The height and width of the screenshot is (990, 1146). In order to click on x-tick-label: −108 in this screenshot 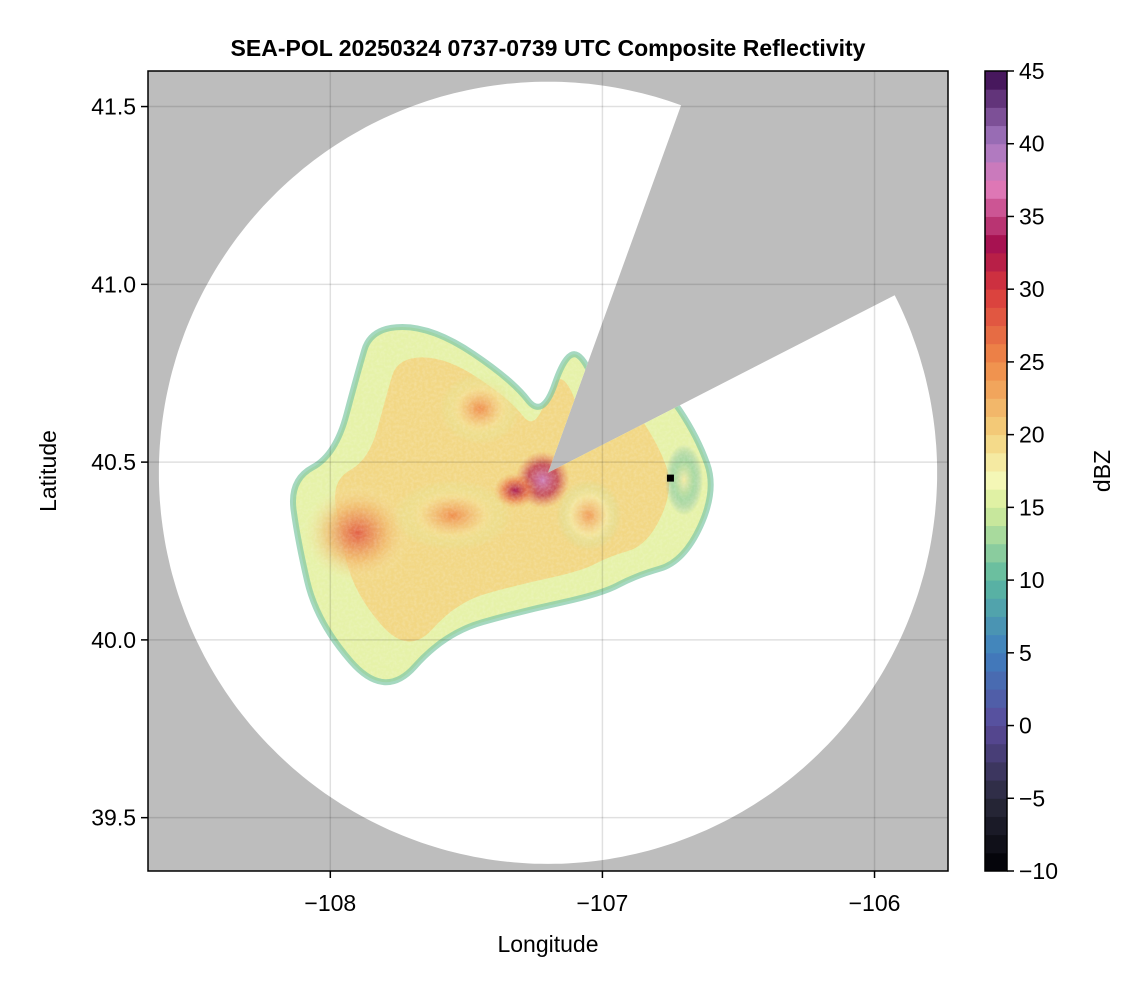, I will do `click(330, 903)`.